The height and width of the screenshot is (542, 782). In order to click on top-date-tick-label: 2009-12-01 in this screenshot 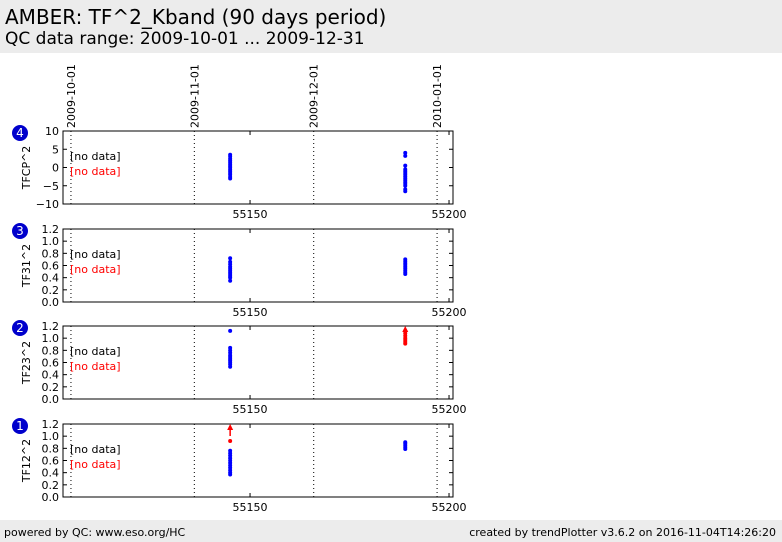, I will do `click(314, 96)`.